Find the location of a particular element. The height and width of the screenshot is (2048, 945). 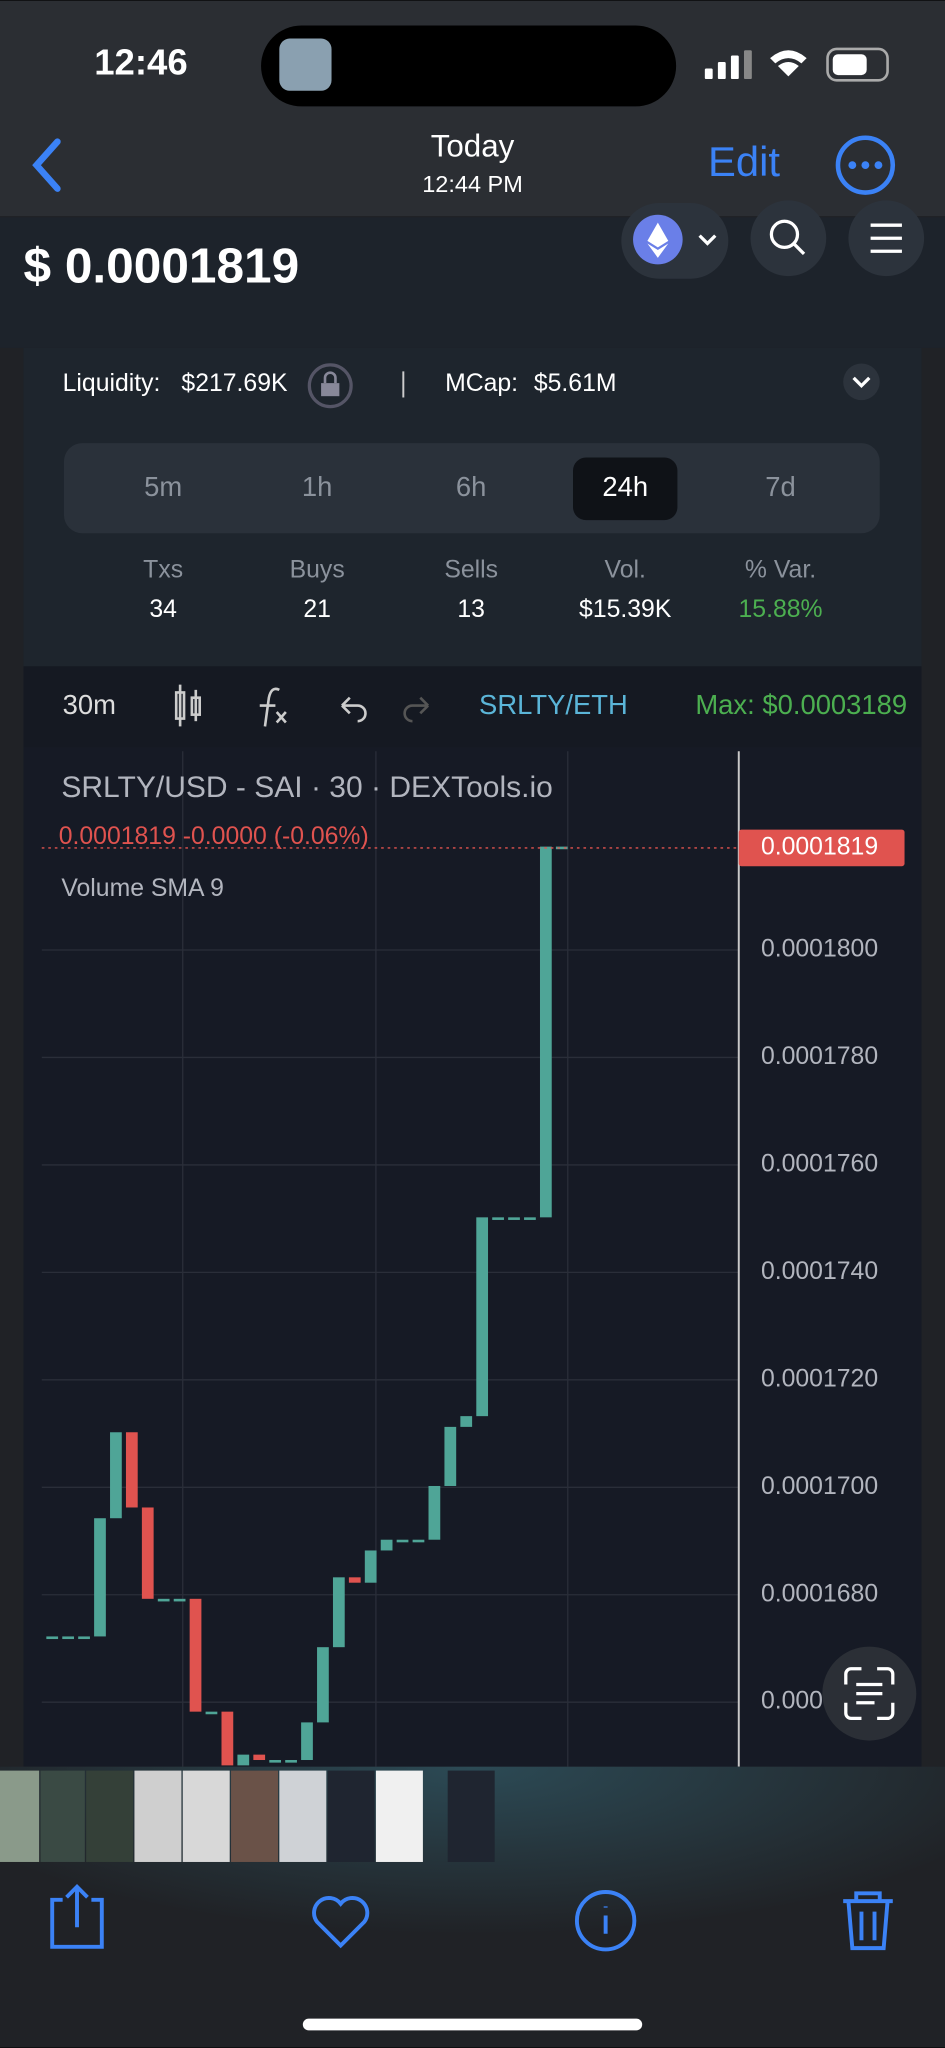

max-price: Max: $0.0003189 is located at coordinates (801, 704).